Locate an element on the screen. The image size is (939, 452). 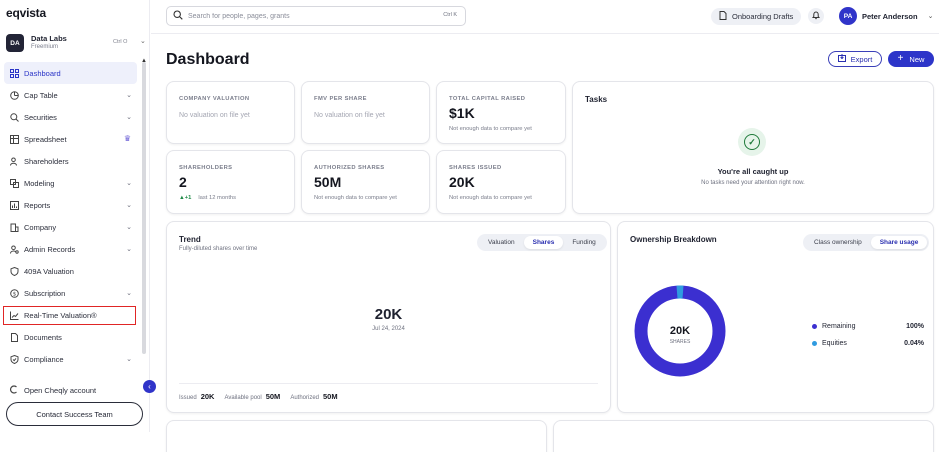
pie-icon is located at coordinates (14, 95).